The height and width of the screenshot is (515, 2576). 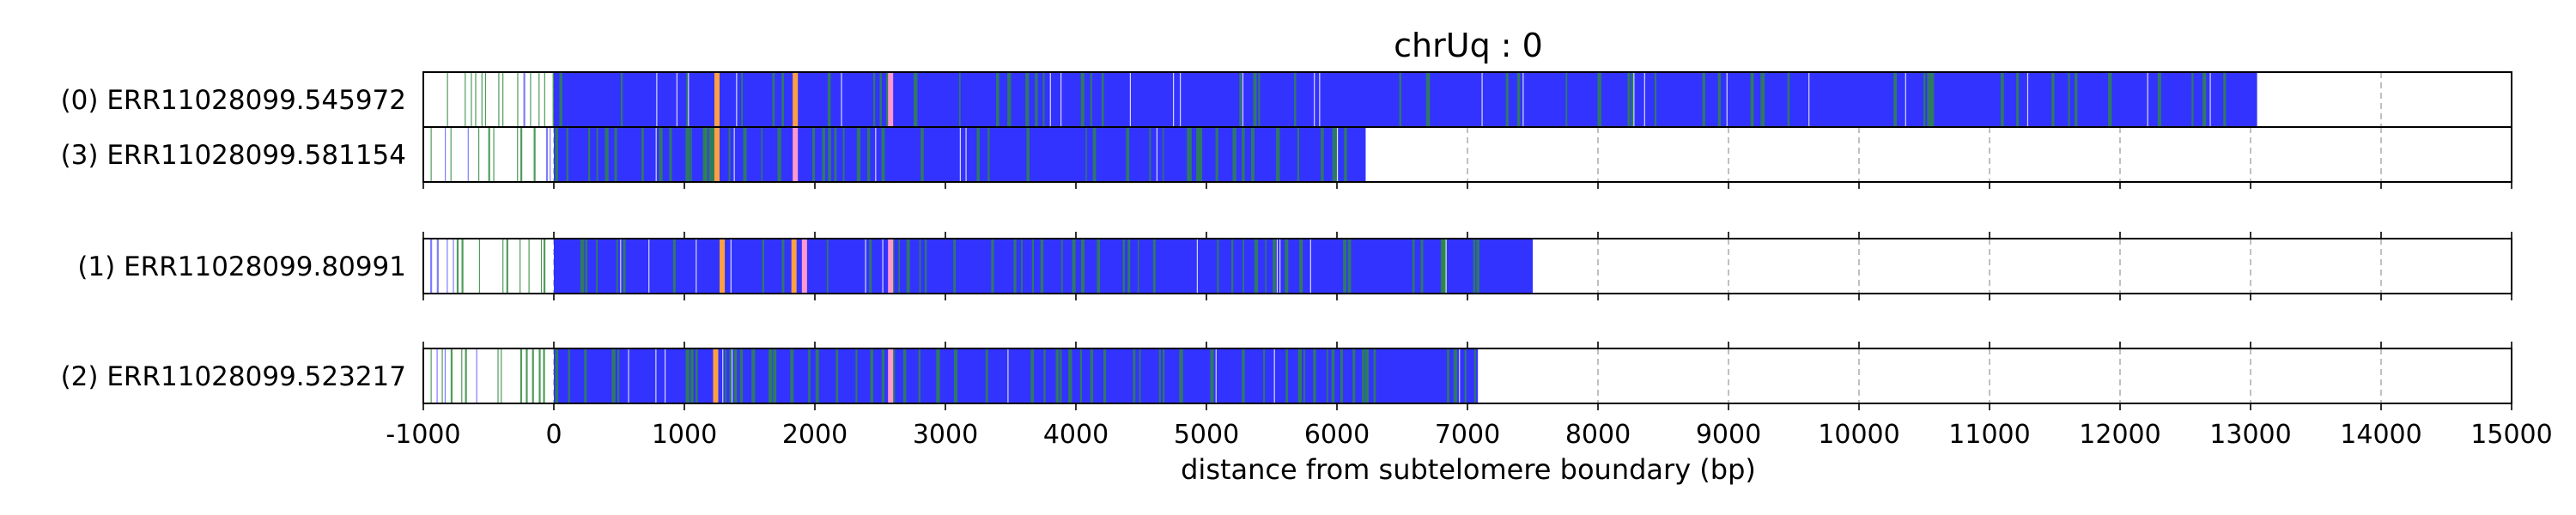 What do you see at coordinates (1989, 435) in the screenshot?
I see `x-tick-label: 11000` at bounding box center [1989, 435].